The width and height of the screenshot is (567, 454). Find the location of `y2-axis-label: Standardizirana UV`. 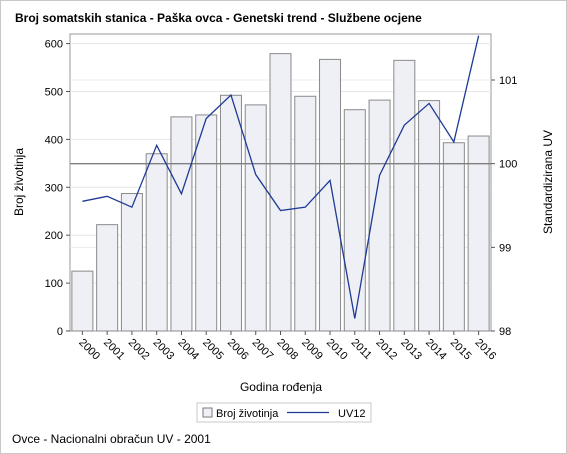

y2-axis-label: Standardizirana UV is located at coordinates (548, 182).